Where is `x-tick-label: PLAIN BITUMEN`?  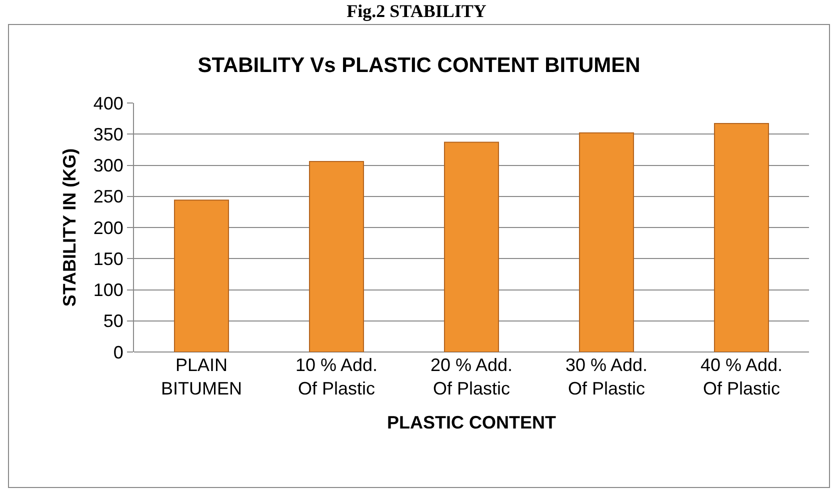
x-tick-label: PLAIN BITUMEN is located at coordinates (201, 376).